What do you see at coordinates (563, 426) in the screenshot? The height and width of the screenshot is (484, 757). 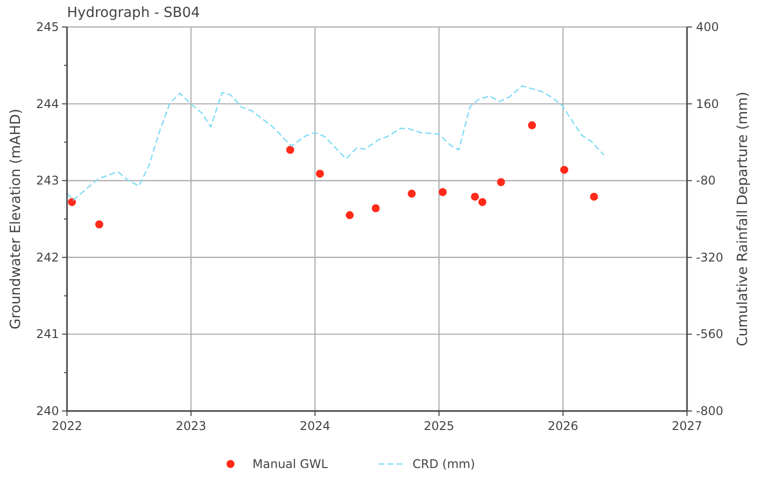 I see `x-tick-label: 2026` at bounding box center [563, 426].